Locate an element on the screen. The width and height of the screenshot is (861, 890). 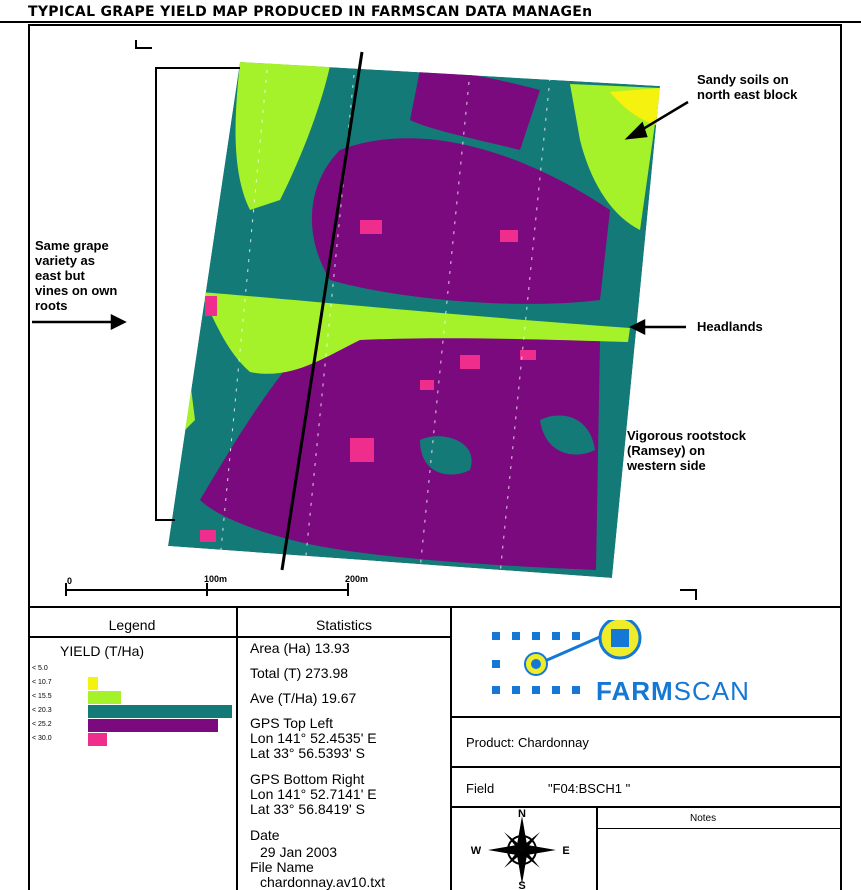
compass-rose-icon: N S W E is located at coordinates (520, 849).